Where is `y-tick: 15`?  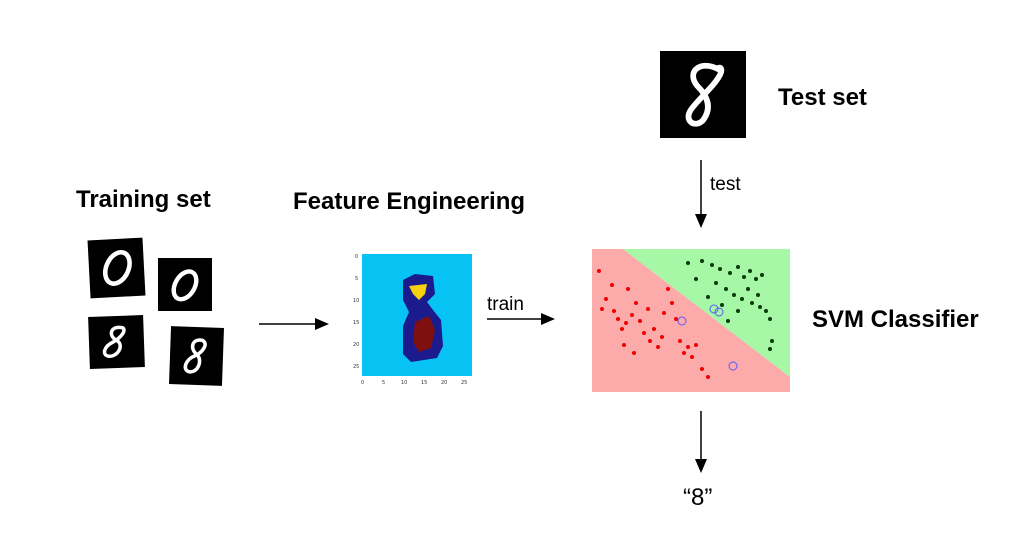 y-tick: 15 is located at coordinates (356, 323).